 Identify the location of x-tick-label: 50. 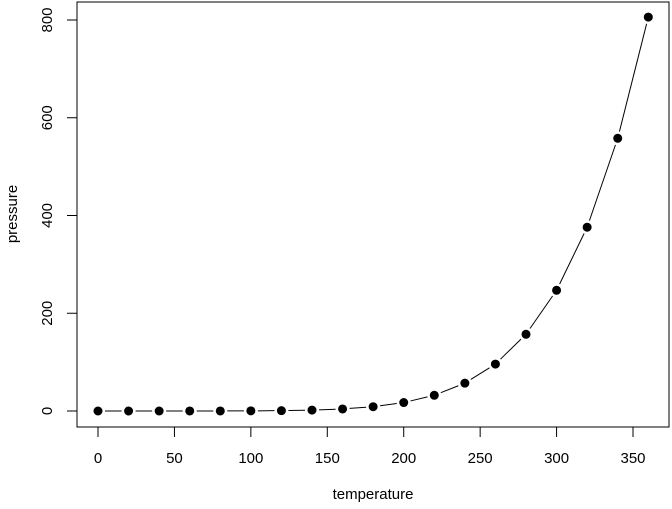
(174, 458).